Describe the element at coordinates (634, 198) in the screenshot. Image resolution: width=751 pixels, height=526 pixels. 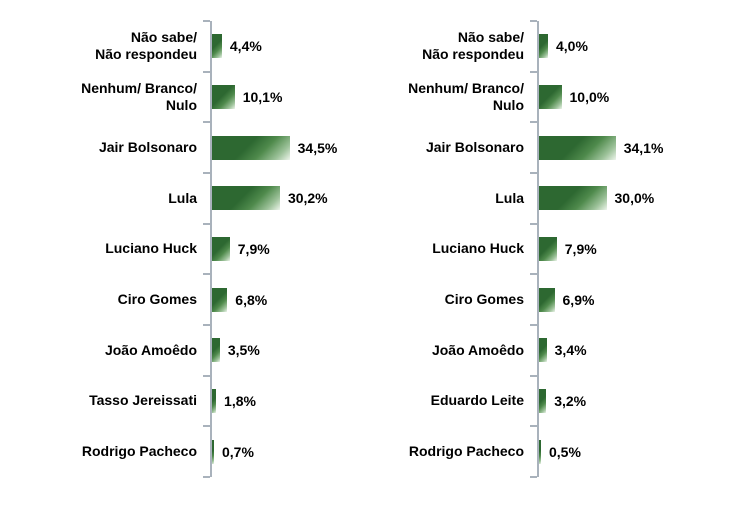
I see `value-label: 30,0%` at that location.